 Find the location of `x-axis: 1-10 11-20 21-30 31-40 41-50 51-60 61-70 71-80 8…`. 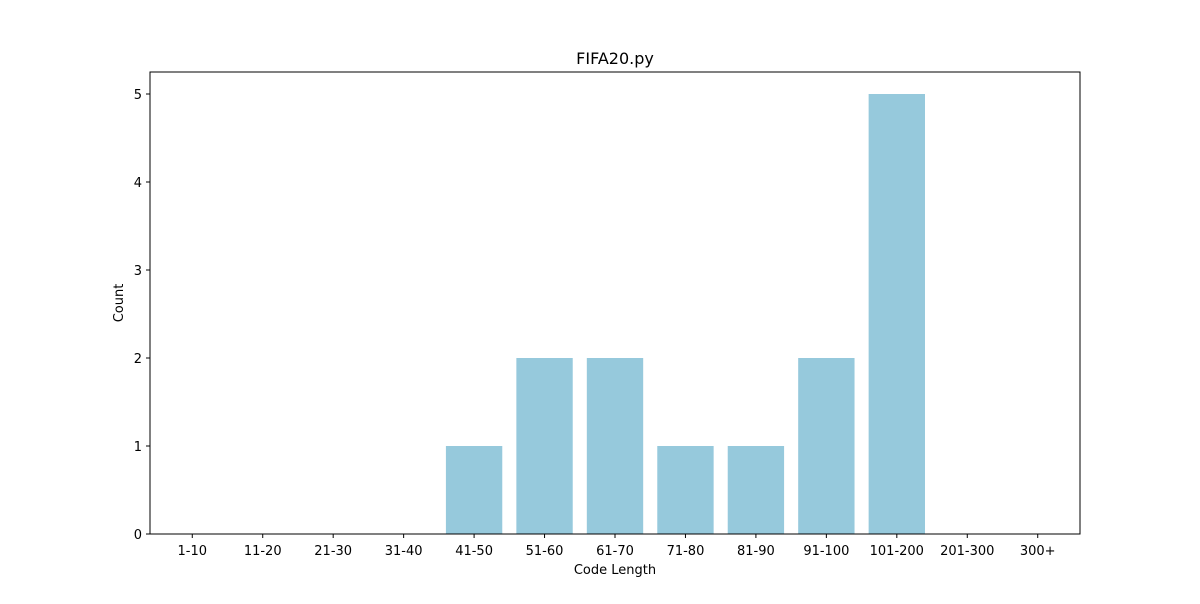

x-axis: 1-10 11-20 21-30 31-40 41-50 51-60 61-70 71-80 8… is located at coordinates (617, 546).